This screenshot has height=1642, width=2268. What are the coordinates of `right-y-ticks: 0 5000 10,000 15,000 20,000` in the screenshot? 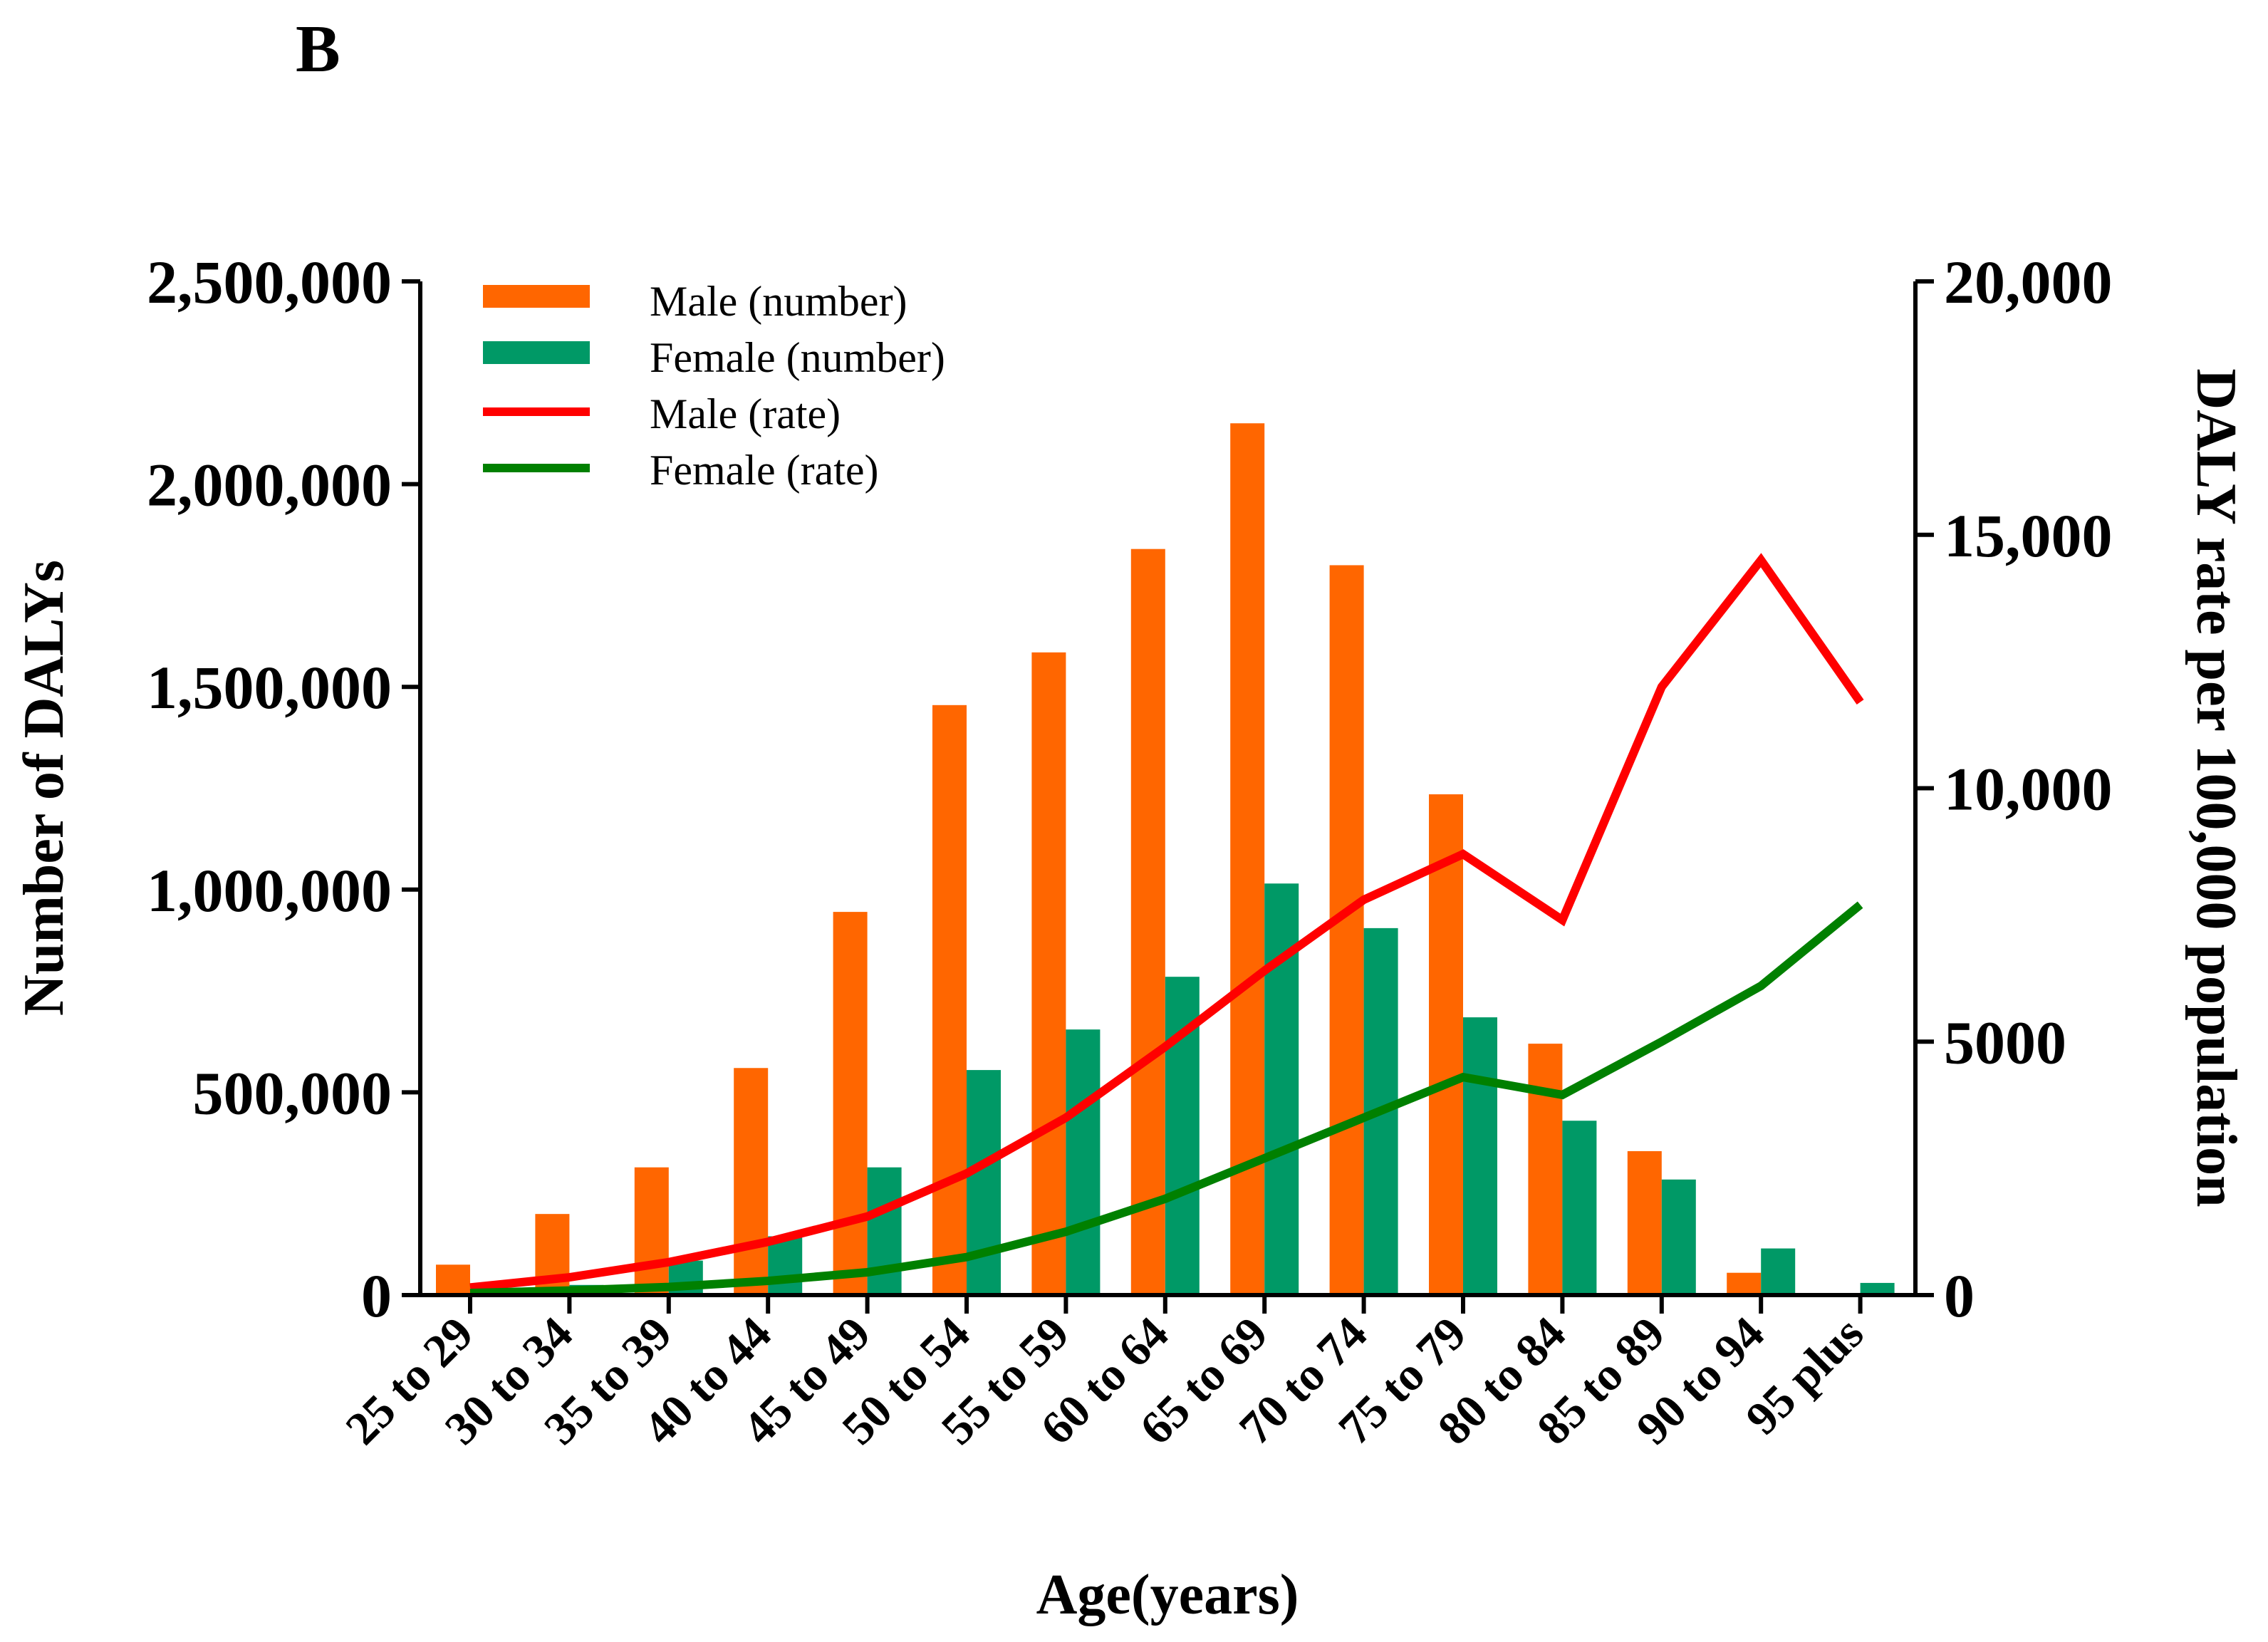 It's located at (2014, 789).